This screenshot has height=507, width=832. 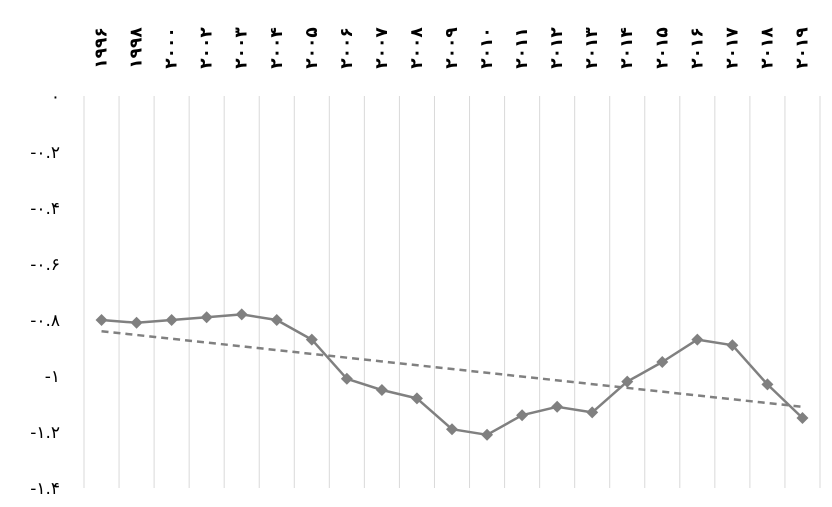 I want to click on x-tick-label: ۲۰۰۵, so click(x=312, y=48).